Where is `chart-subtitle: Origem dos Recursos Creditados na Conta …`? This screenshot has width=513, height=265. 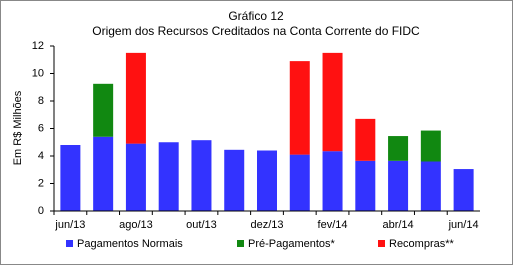
chart-subtitle: Origem dos Recursos Creditados na Conta … is located at coordinates (256, 31).